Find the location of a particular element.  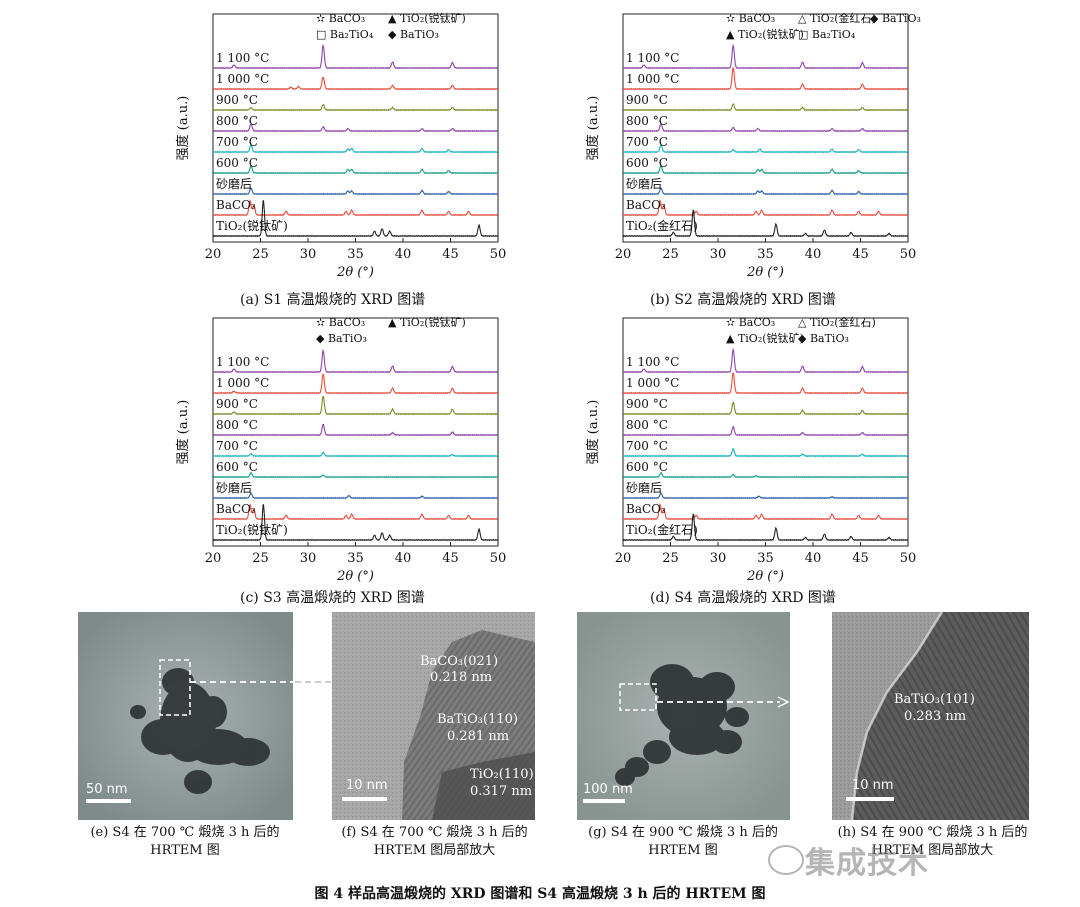

tem-image-e: 50 nm is located at coordinates (185, 716).